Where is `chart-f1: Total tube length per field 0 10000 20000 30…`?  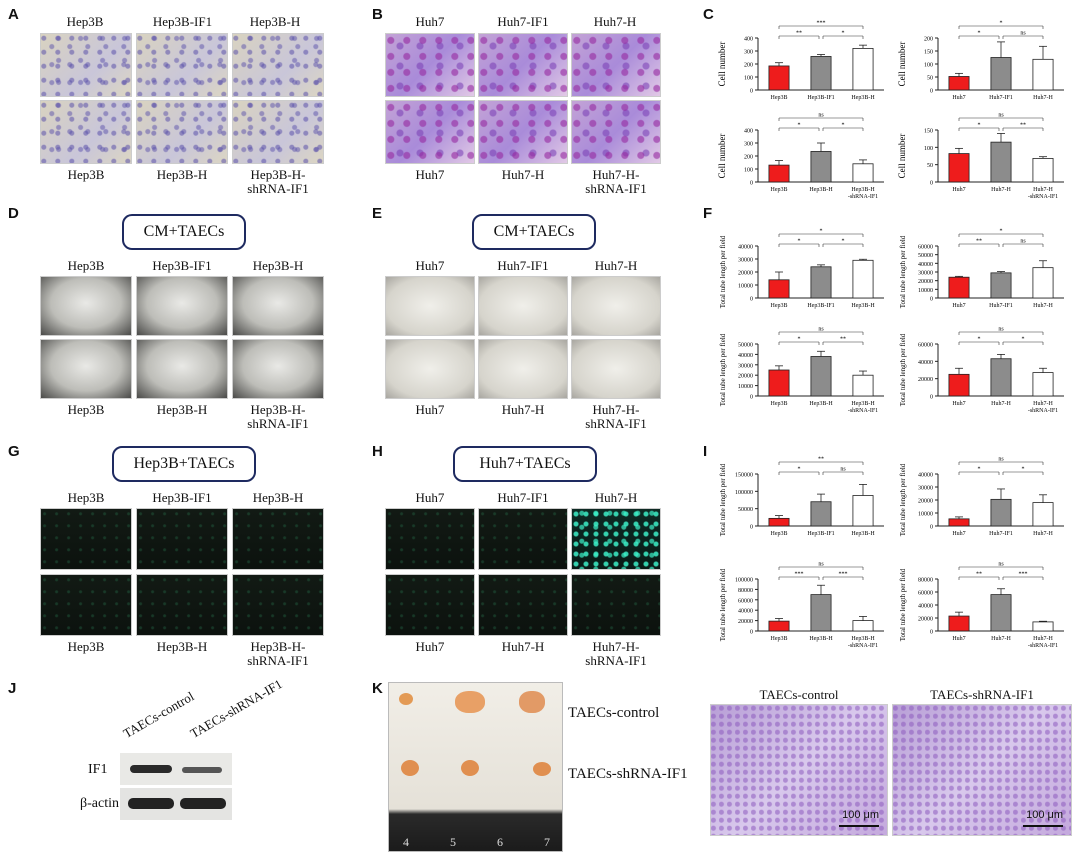 chart-f1: Total tube length per field 0 10000 20000 30… is located at coordinates (801, 269).